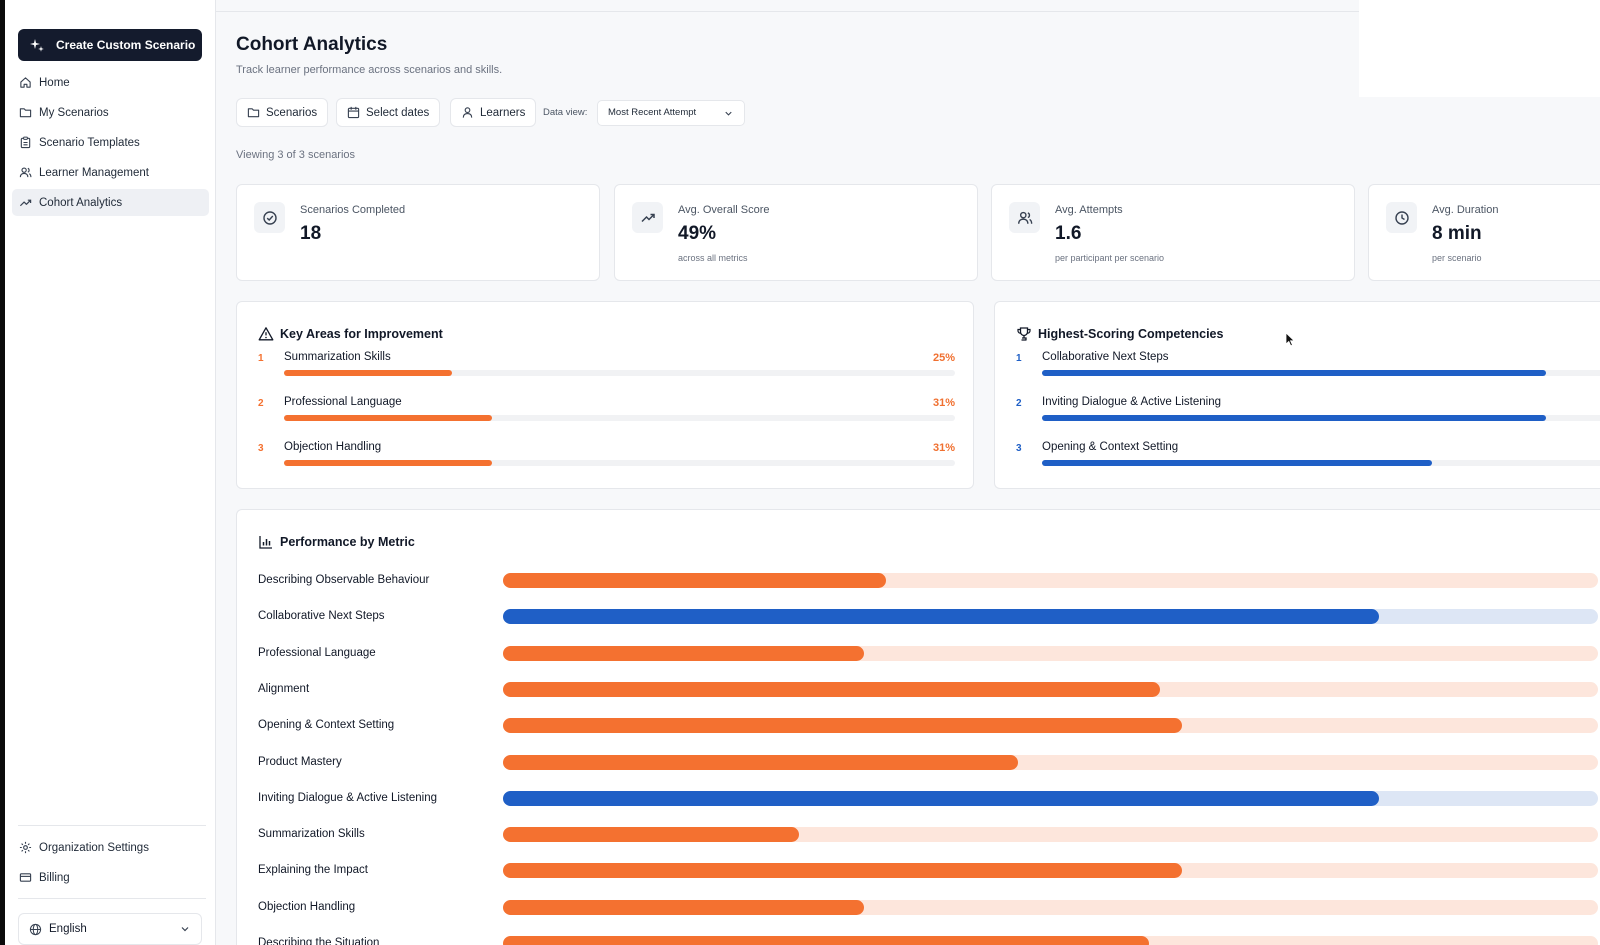 This screenshot has height=945, width=1600. What do you see at coordinates (74, 112) in the screenshot?
I see `sidebar-item-label: My Scenarios` at bounding box center [74, 112].